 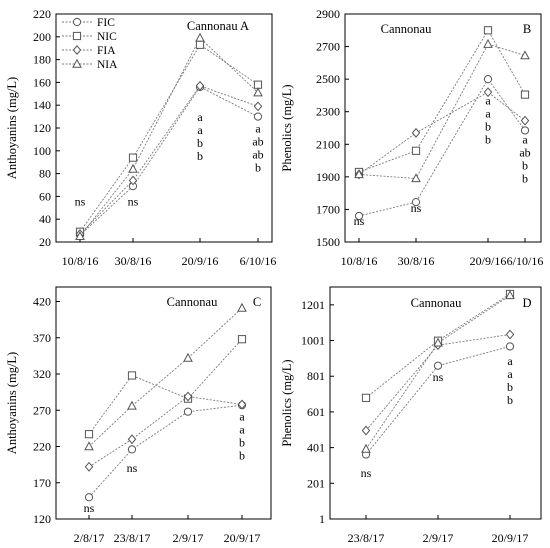 What do you see at coordinates (42, 60) in the screenshot?
I see `y-tick-label: 180` at bounding box center [42, 60].